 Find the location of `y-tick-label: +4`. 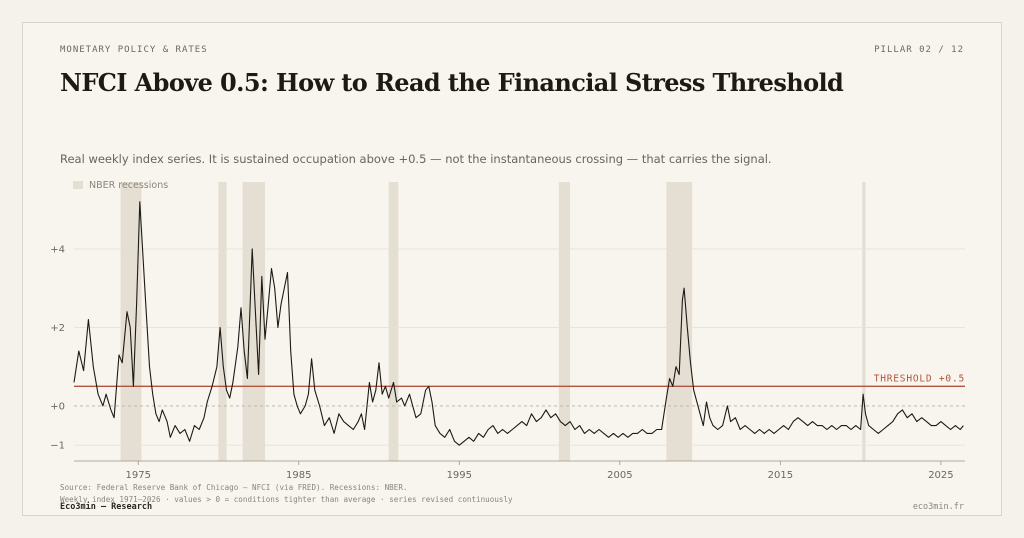

y-tick-label: +4 is located at coordinates (57, 249).